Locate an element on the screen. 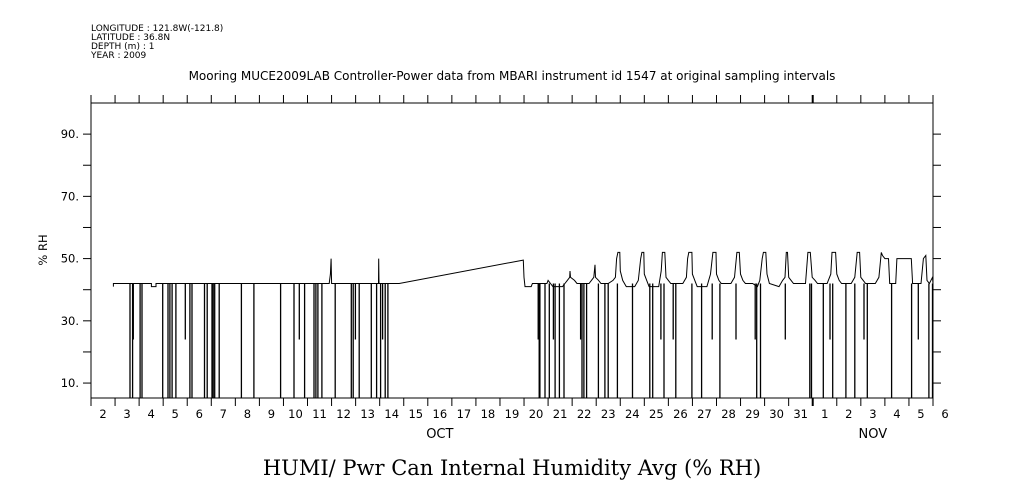 Image resolution: width=1009 pixels, height=504 pixels. x-tick-label: 21 is located at coordinates (560, 414).